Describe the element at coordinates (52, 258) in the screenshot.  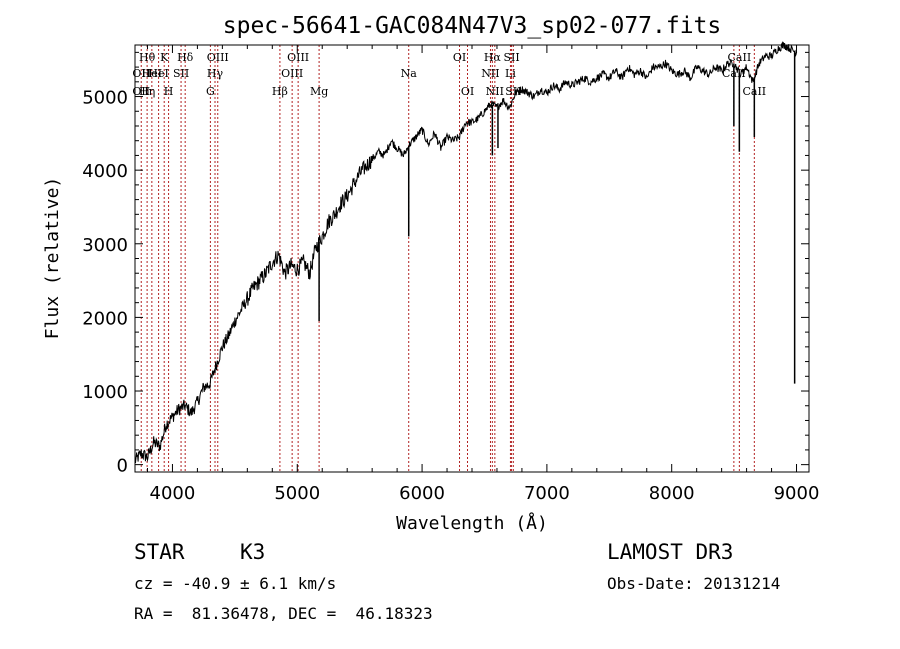
I see `y-axis-label: Flux (relative)` at that location.